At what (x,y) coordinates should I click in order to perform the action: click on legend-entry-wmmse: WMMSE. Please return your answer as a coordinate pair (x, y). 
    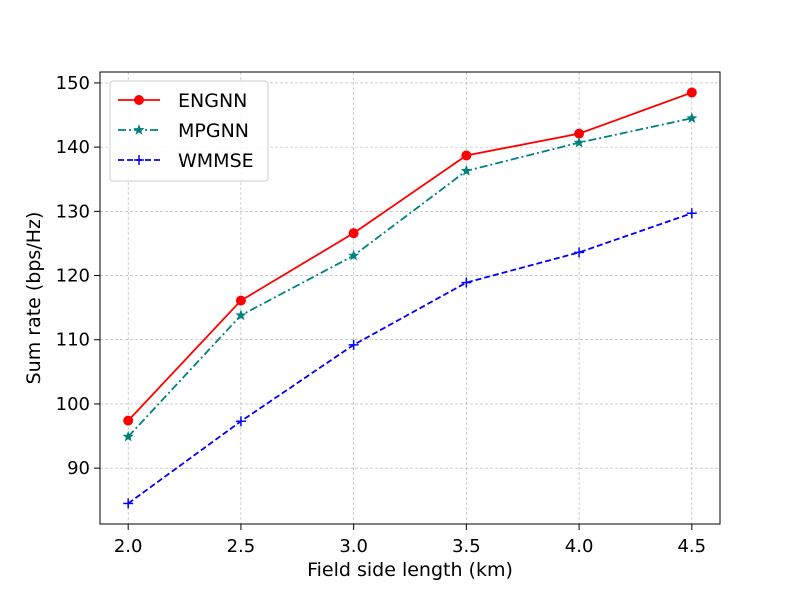
    Looking at the image, I should click on (186, 161).